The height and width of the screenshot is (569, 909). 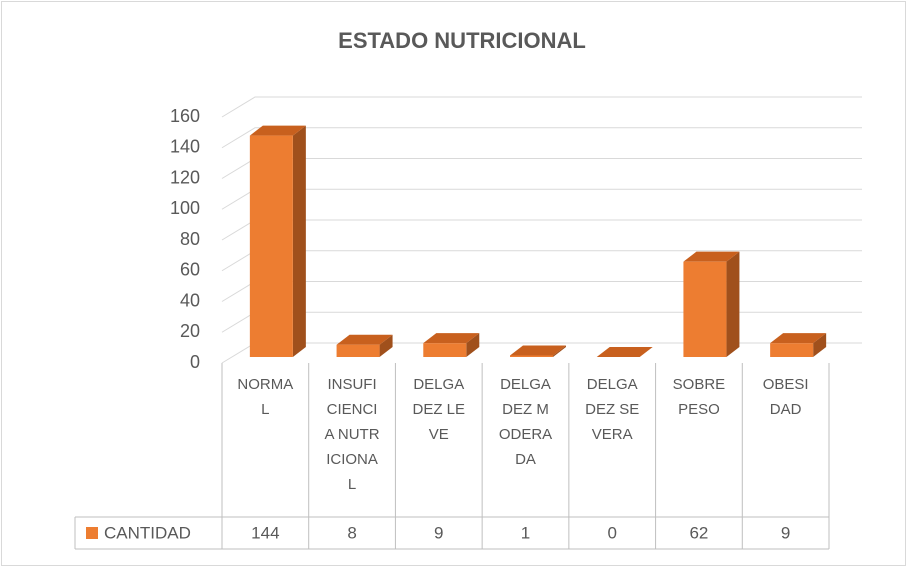 What do you see at coordinates (352, 434) in the screenshot?
I see `x-tick-label: INSUFICIENCIA NUTRICIONAL` at bounding box center [352, 434].